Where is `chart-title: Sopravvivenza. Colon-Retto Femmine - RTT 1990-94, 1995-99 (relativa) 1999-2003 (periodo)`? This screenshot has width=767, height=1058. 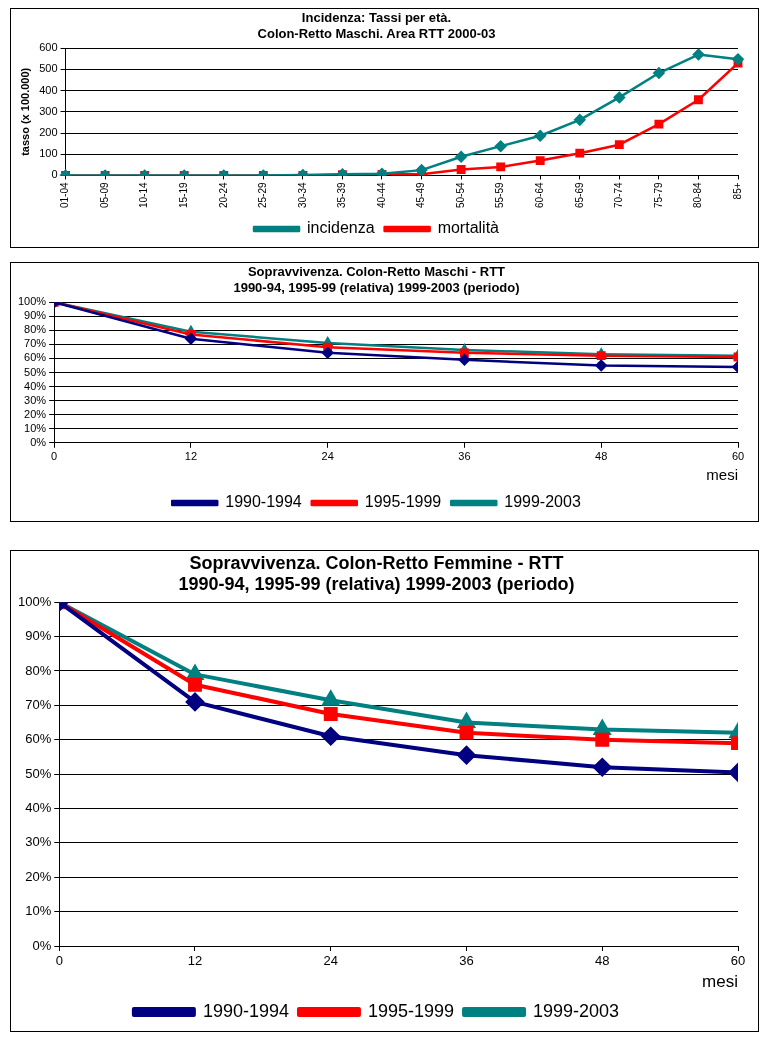 chart-title: Sopravvivenza. Colon-Retto Femmine - RTT 1990-94, 1995-99 (relativa) 1999-2003 (periodo) is located at coordinates (376, 573).